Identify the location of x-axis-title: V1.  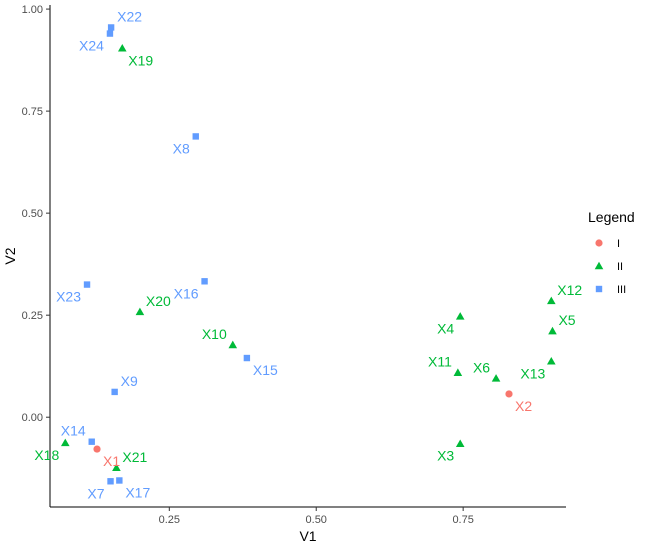
(307, 536).